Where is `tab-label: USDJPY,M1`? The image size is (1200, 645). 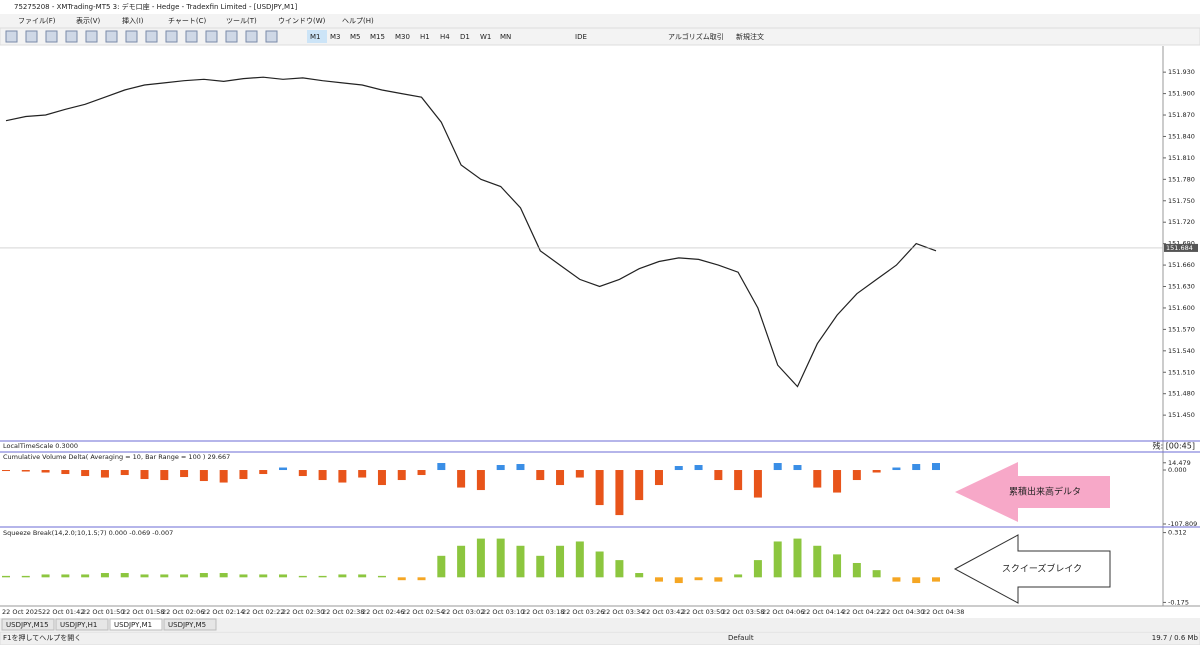 tab-label: USDJPY,M1 is located at coordinates (133, 625).